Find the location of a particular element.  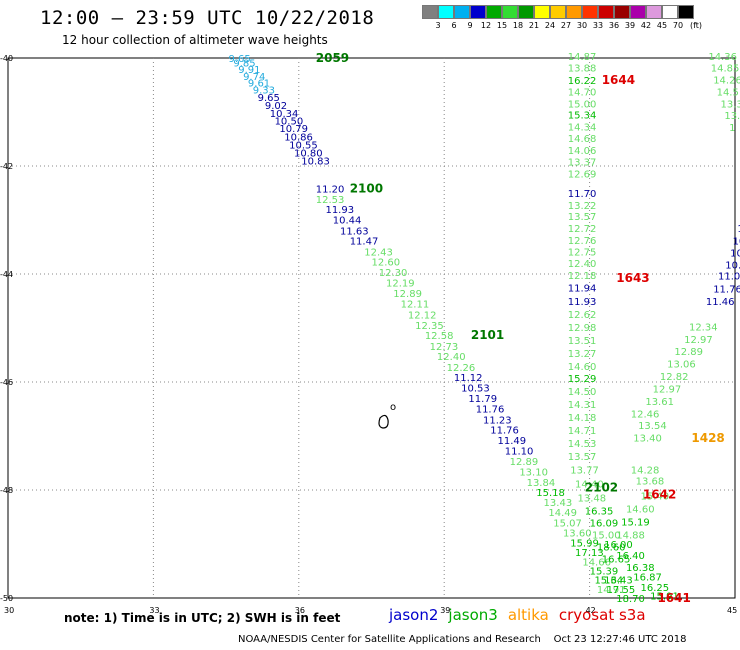

legend-label: 24 is located at coordinates (550, 25).